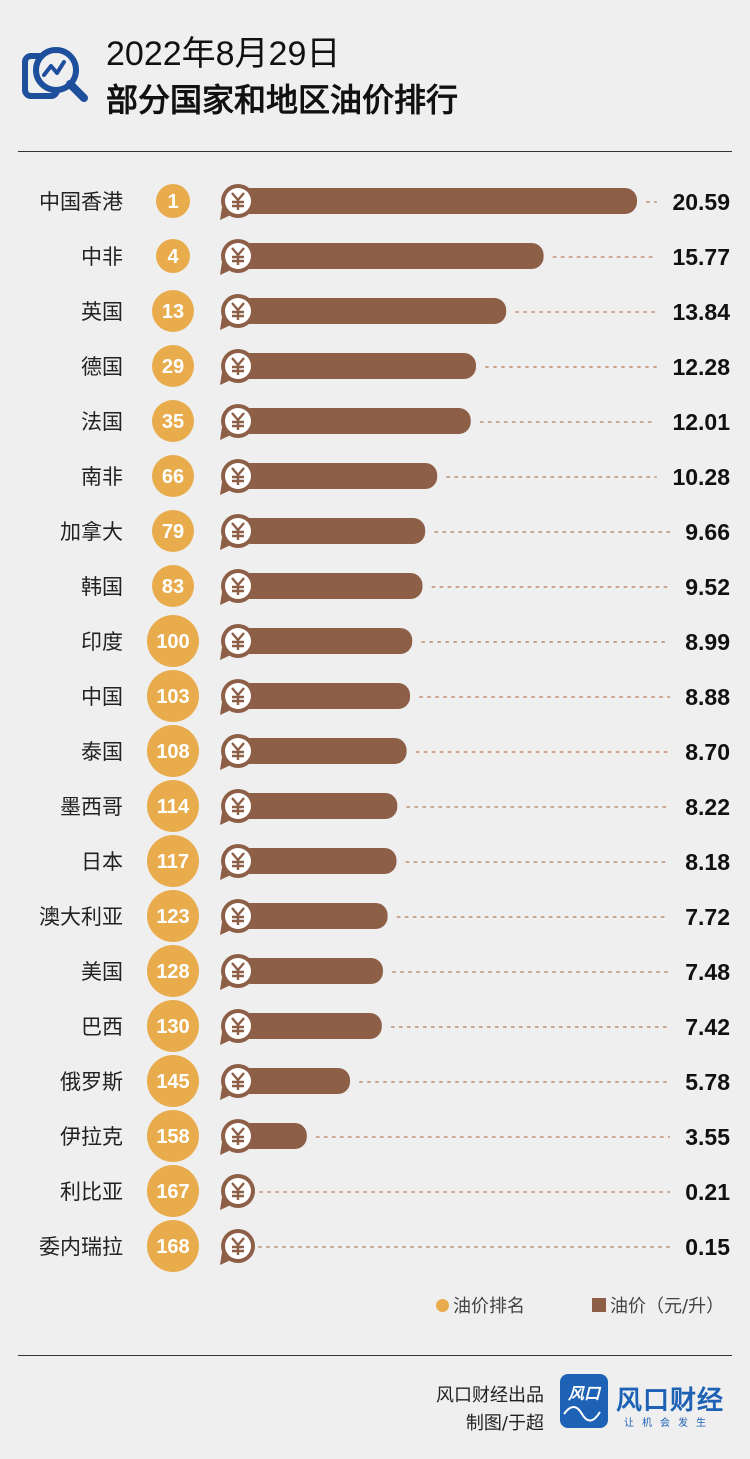 Image resolution: width=750 pixels, height=1459 pixels. What do you see at coordinates (91, 1082) in the screenshot?
I see `category-label: 俄罗斯` at bounding box center [91, 1082].